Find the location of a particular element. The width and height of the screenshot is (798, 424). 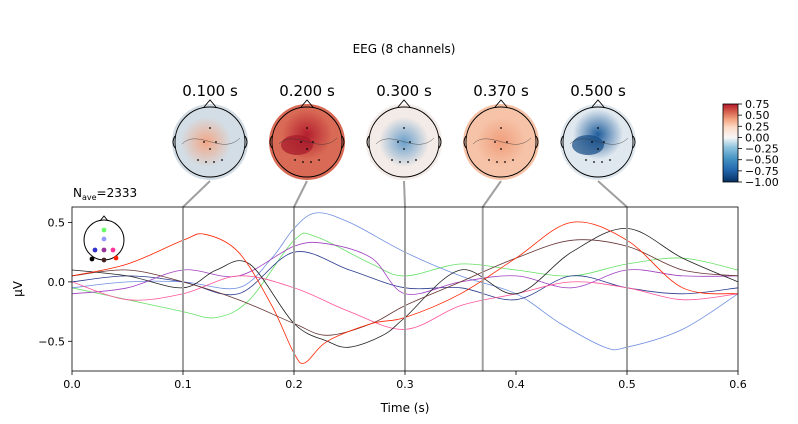

topomap-3: 0.300 s is located at coordinates (404, 131).